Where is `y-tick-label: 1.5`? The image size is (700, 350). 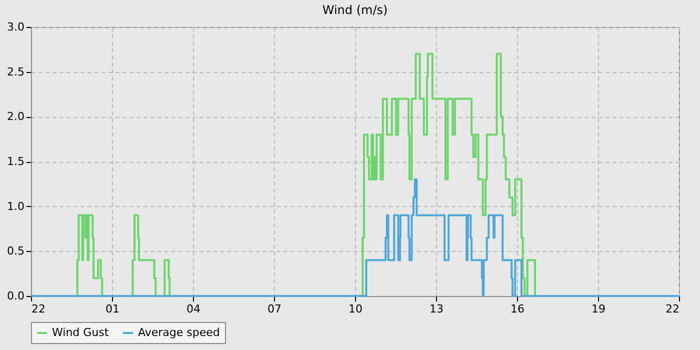
y-tick-label: 1.5 is located at coordinates (15, 161).